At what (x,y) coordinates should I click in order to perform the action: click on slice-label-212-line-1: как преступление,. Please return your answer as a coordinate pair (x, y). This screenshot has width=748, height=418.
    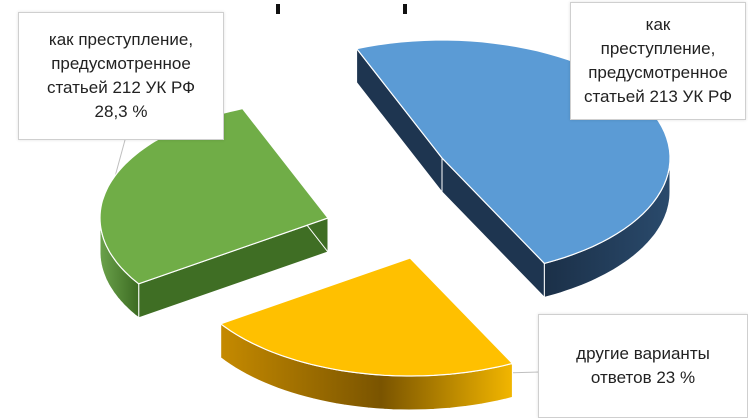
    Looking at the image, I should click on (121, 39).